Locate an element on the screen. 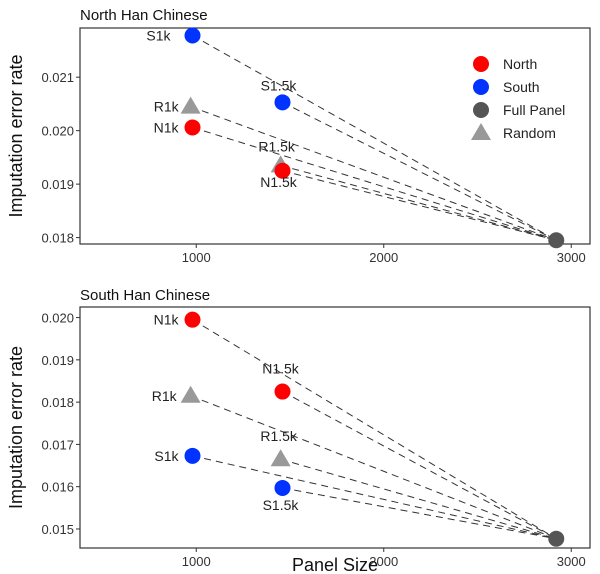 This screenshot has width=600, height=574. legend-label: Full Panel is located at coordinates (534, 110).